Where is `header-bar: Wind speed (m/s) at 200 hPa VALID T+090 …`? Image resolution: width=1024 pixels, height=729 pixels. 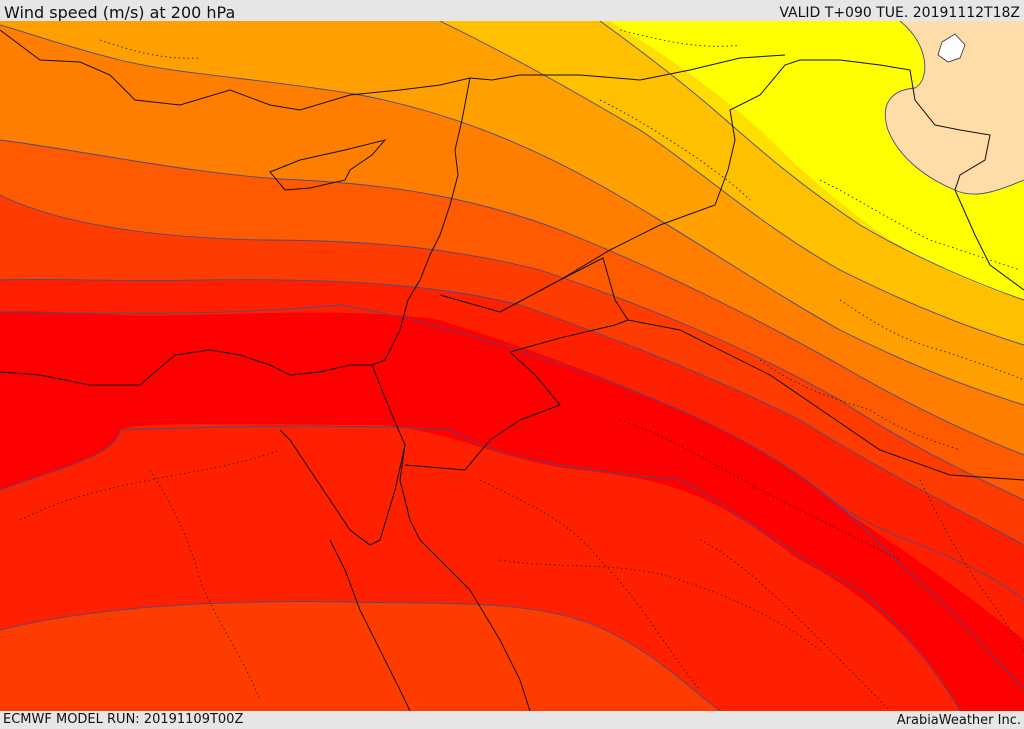 header-bar: Wind speed (m/s) at 200 hPa VALID T+090 … is located at coordinates (512, 11).